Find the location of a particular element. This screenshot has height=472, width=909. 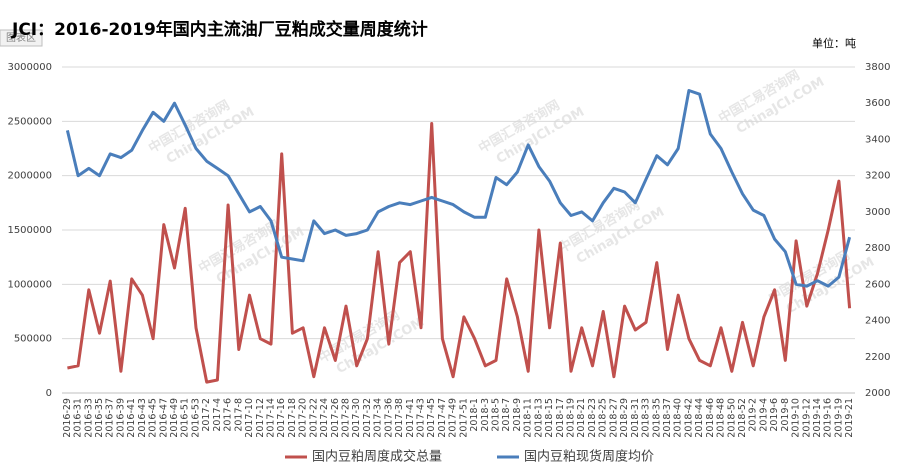

x-tick-label: 2017-24 is located at coordinates (324, 418).